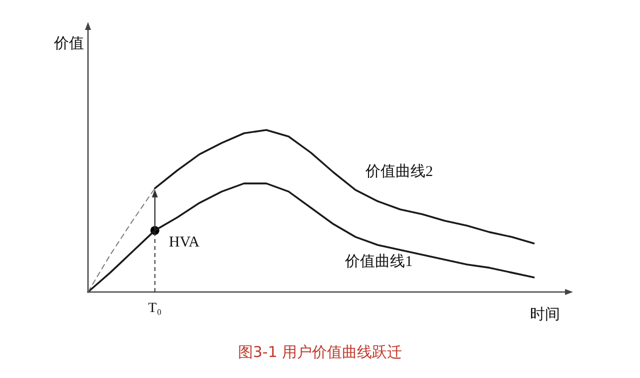 The width and height of the screenshot is (640, 378). Describe the element at coordinates (69, 43) in the screenshot. I see `annotation: 价值` at that location.